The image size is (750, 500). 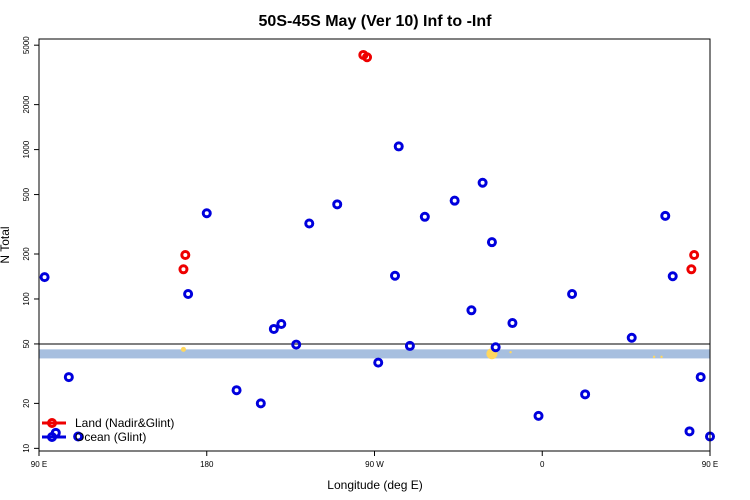 What do you see at coordinates (6, 244) in the screenshot?
I see `y-axis-label: N Total` at bounding box center [6, 244].